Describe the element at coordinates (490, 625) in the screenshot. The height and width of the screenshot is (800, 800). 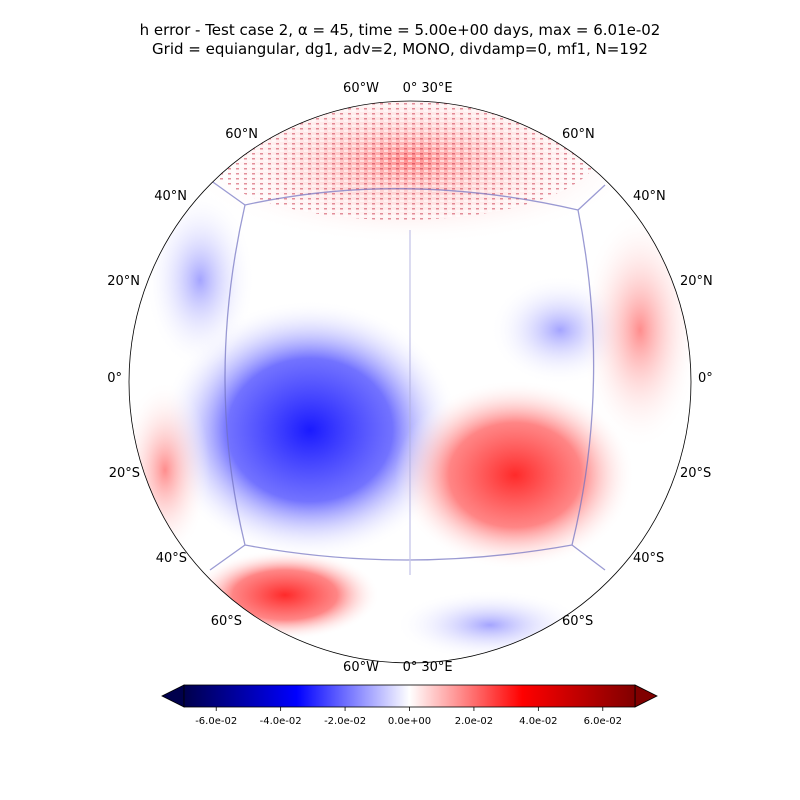
I see `south-negative` at that location.